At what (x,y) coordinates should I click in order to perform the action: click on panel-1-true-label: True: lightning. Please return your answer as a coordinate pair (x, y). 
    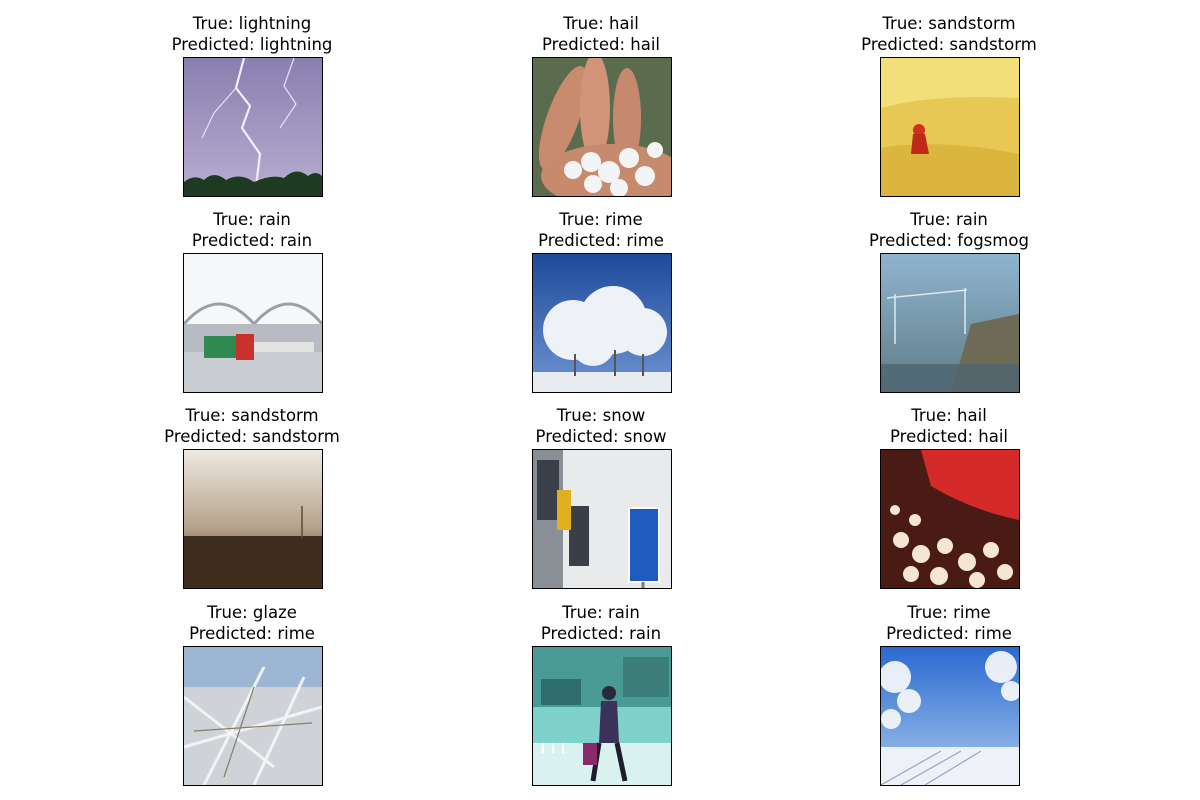
    Looking at the image, I should click on (252, 23).